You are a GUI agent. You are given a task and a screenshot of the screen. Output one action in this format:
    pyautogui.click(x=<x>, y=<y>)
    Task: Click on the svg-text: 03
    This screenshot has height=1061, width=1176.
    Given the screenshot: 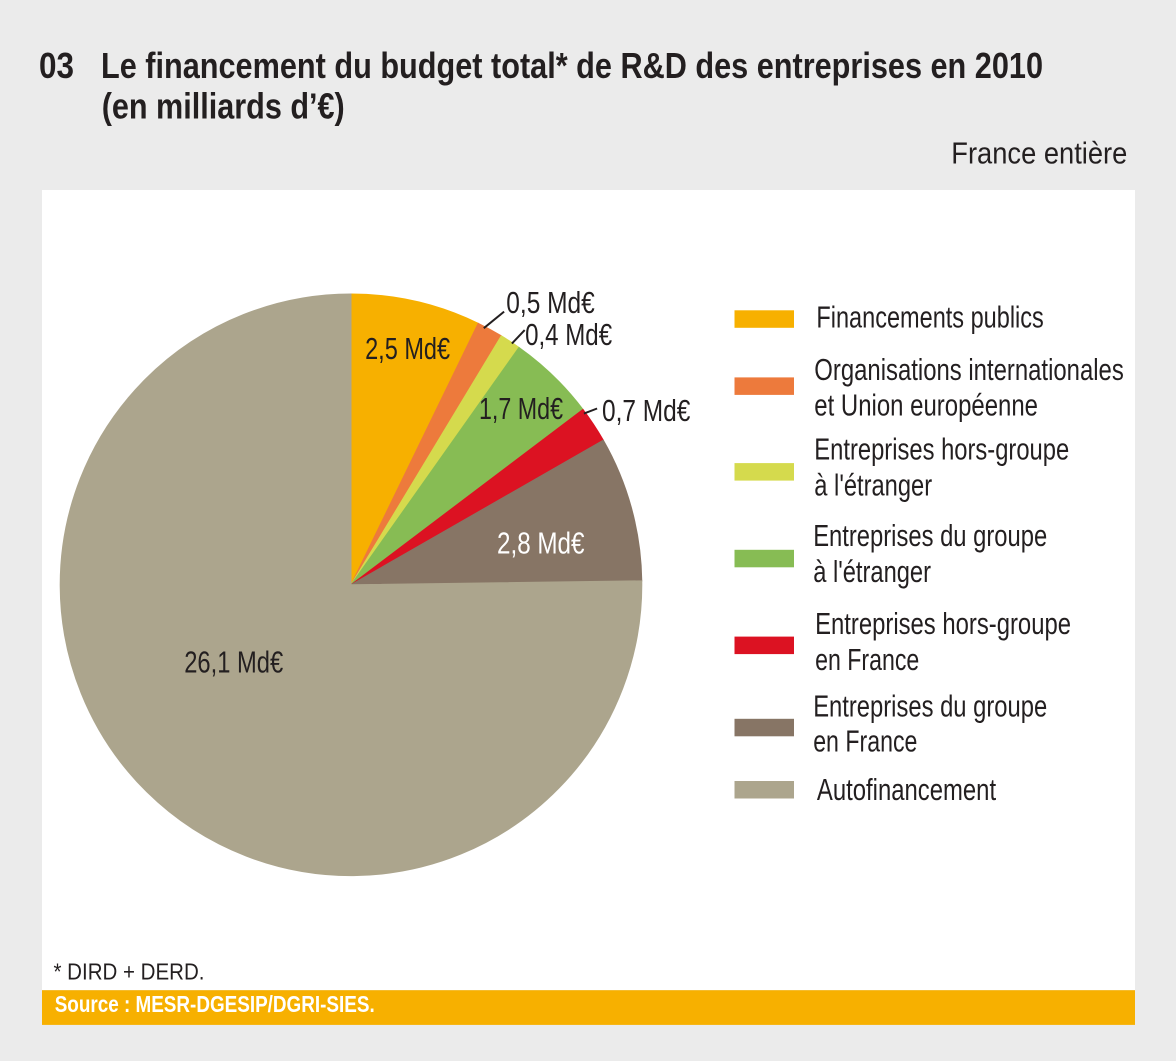 What is the action you would take?
    pyautogui.click(x=56, y=65)
    